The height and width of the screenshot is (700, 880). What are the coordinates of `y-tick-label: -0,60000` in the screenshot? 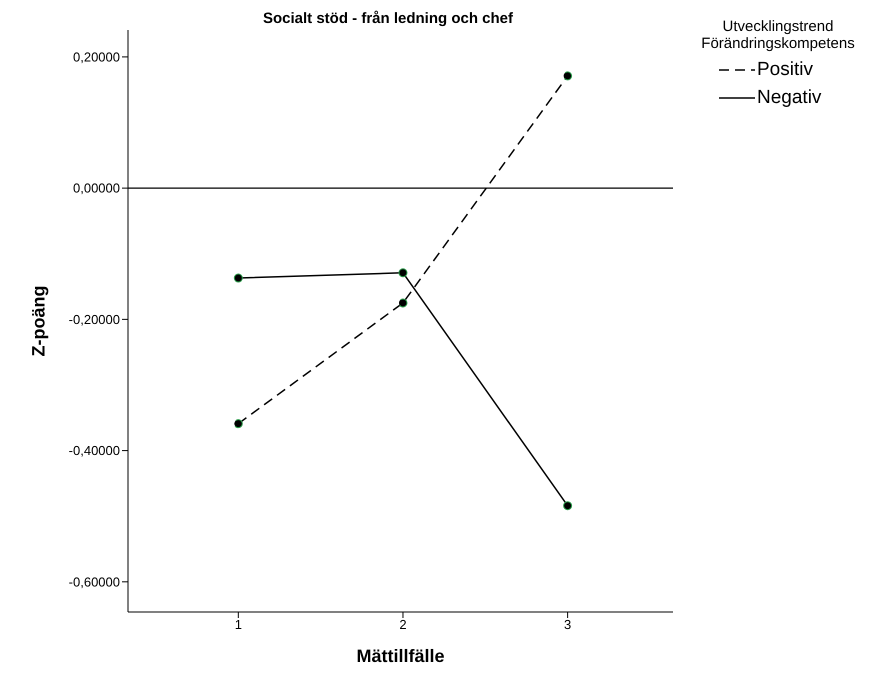 It's located at (94, 582).